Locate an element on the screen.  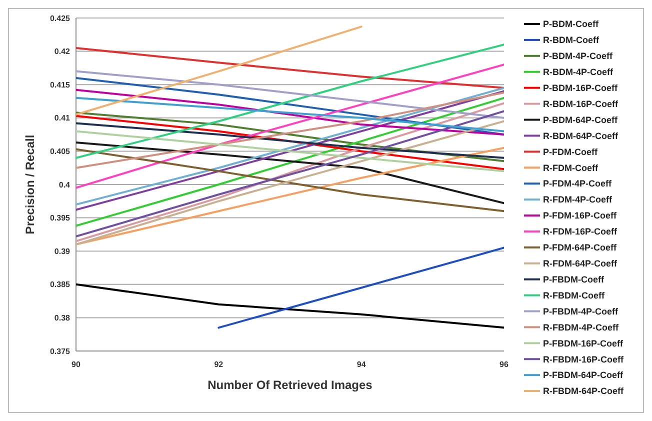
legend-label: R-BDM-64P-Coeff is located at coordinates (581, 135).